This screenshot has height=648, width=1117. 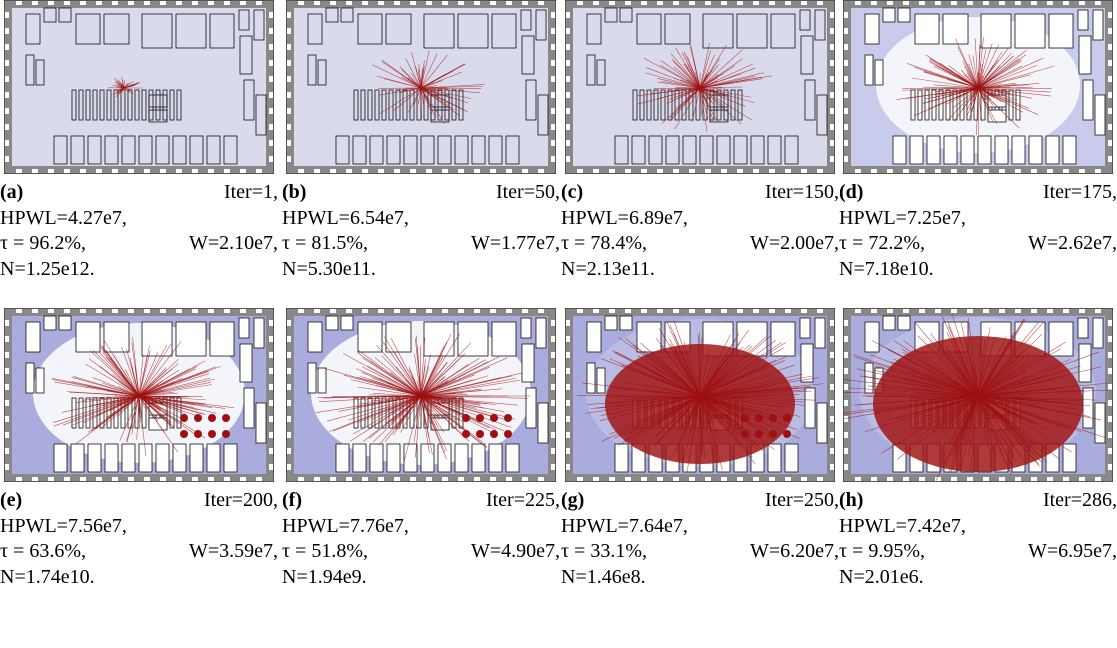 I want to click on iteration: Iter=250,, so click(x=801, y=500).